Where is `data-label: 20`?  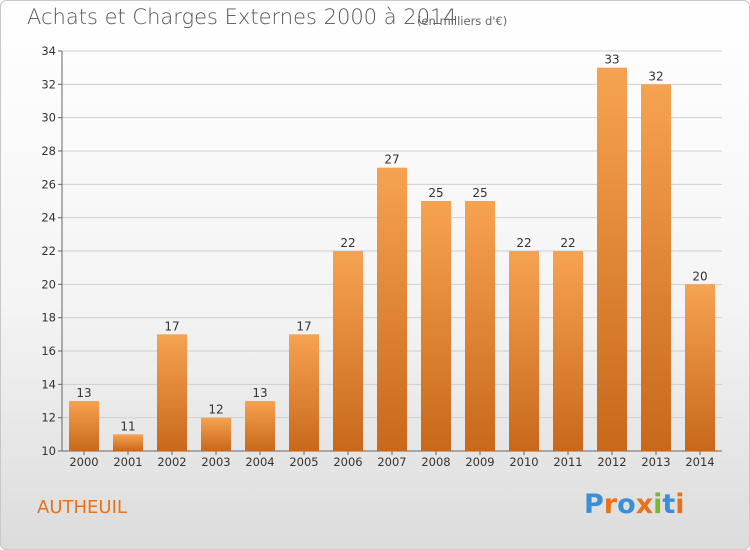 data-label: 20 is located at coordinates (699, 276).